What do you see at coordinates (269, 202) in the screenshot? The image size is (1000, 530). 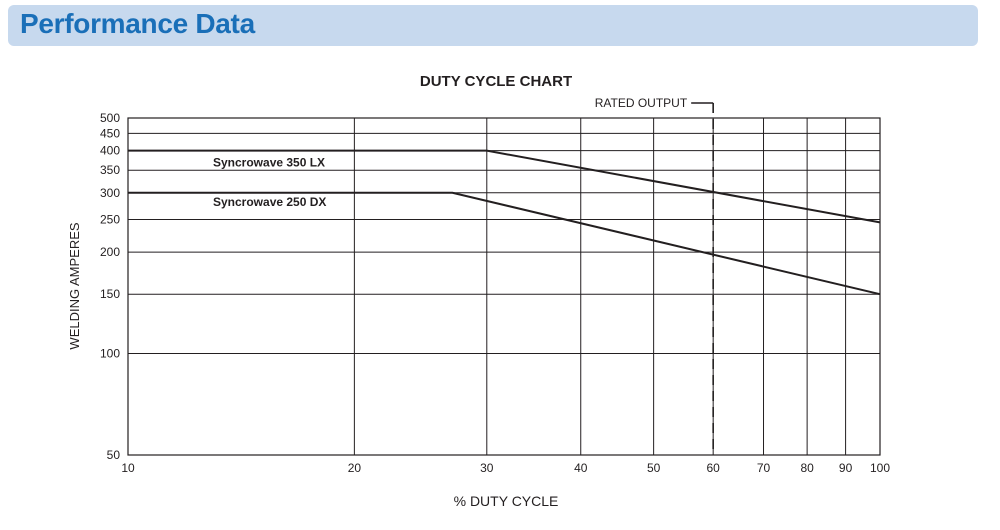 I see `series-label: Syncrowave 250 DX` at bounding box center [269, 202].